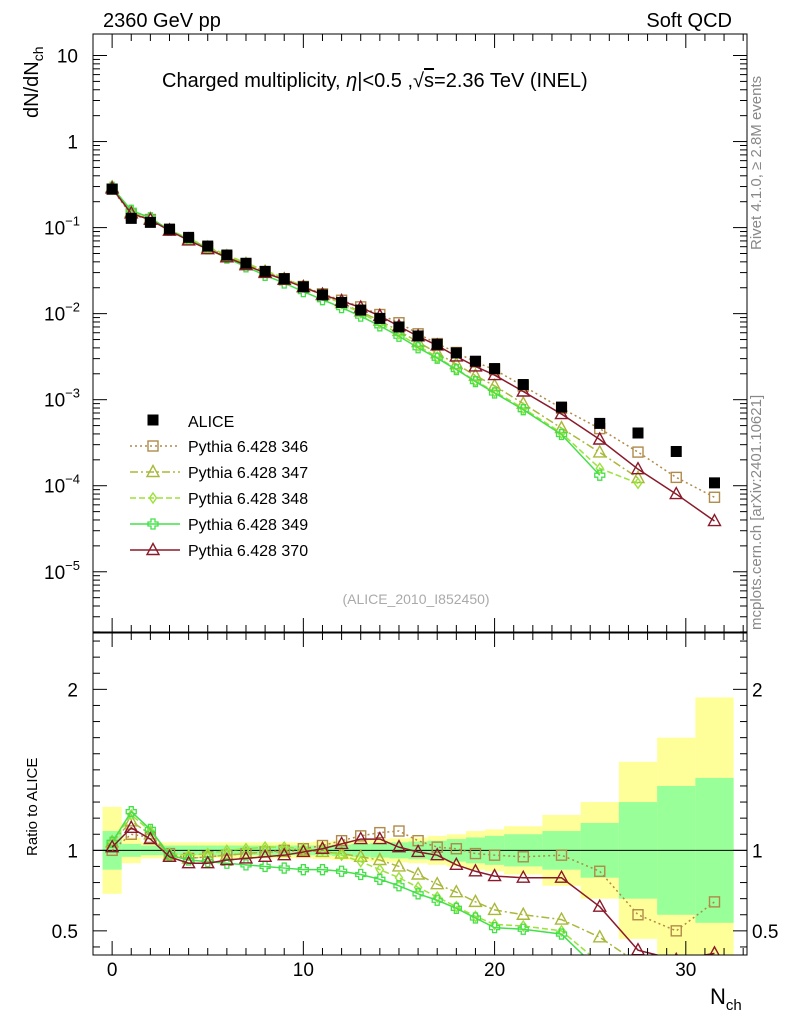 This screenshot has width=786, height=1024. Describe the element at coordinates (248, 499) in the screenshot. I see `legend-label: Pythia 6.428 348` at that location.